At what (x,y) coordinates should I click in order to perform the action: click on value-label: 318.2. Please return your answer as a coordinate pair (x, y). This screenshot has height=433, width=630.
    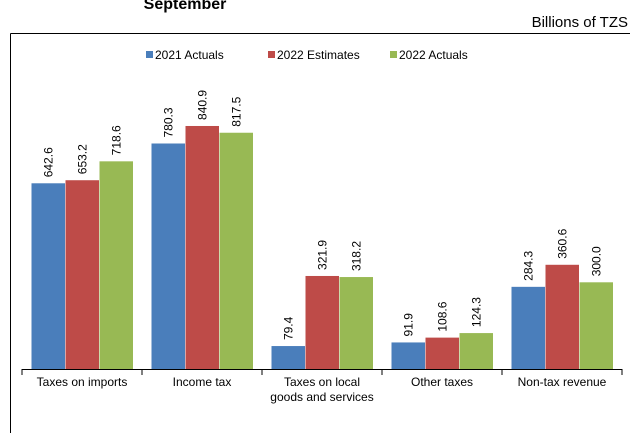
    Looking at the image, I should click on (357, 256).